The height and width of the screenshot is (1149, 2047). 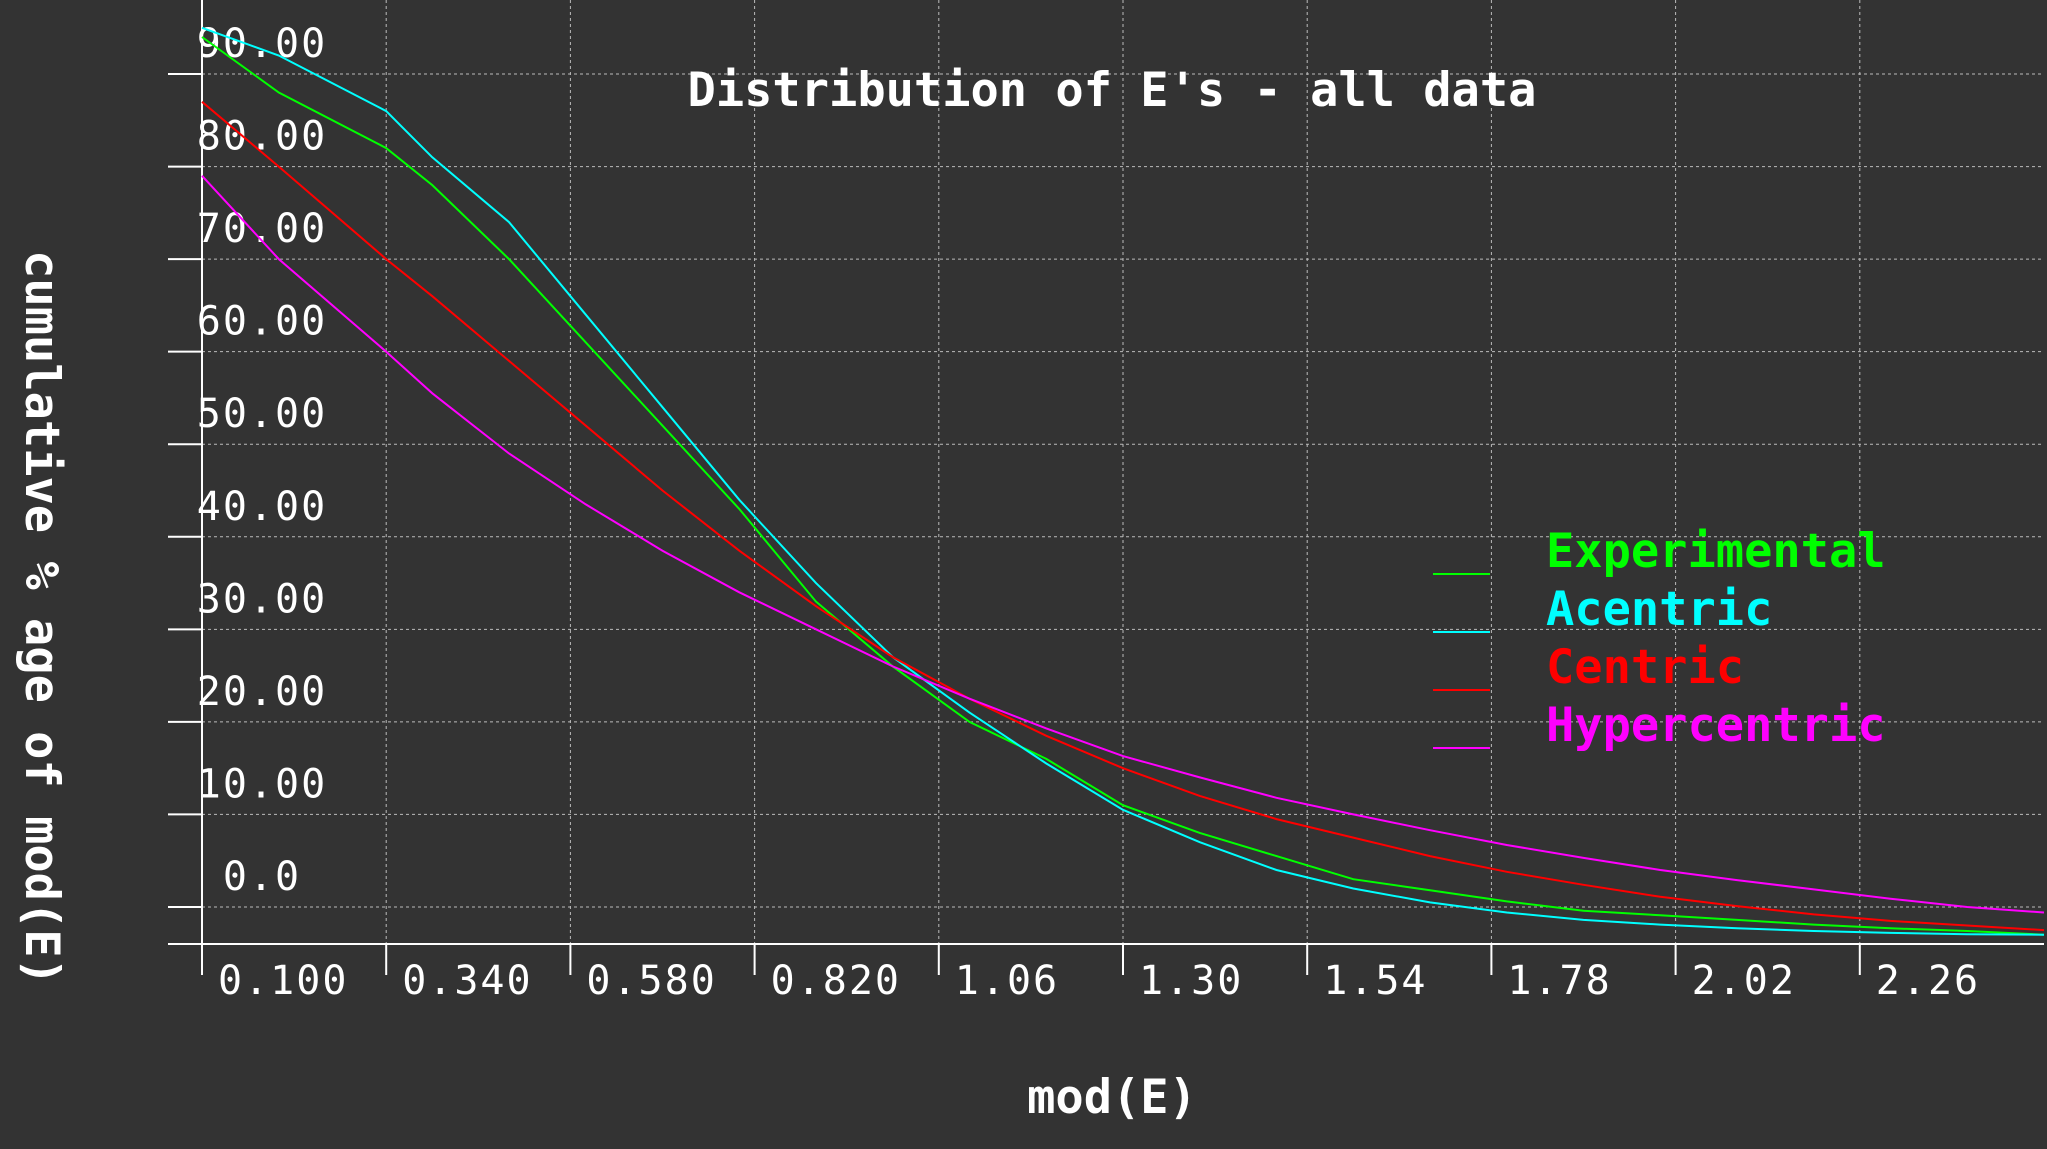 What do you see at coordinates (262, 322) in the screenshot?
I see `y-tick-label: 60.00` at bounding box center [262, 322].